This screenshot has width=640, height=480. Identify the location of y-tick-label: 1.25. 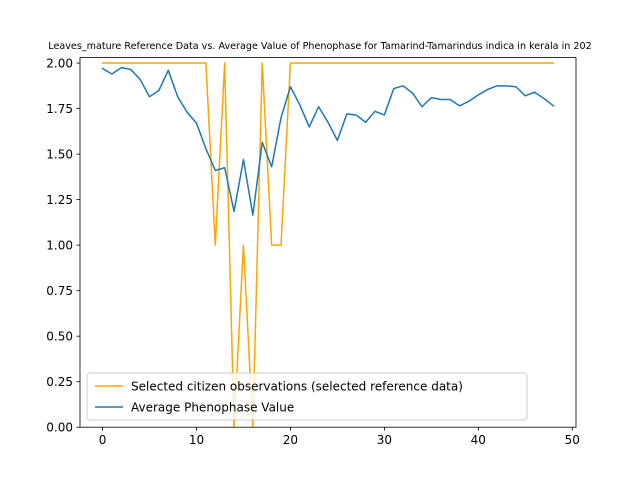
(59, 200).